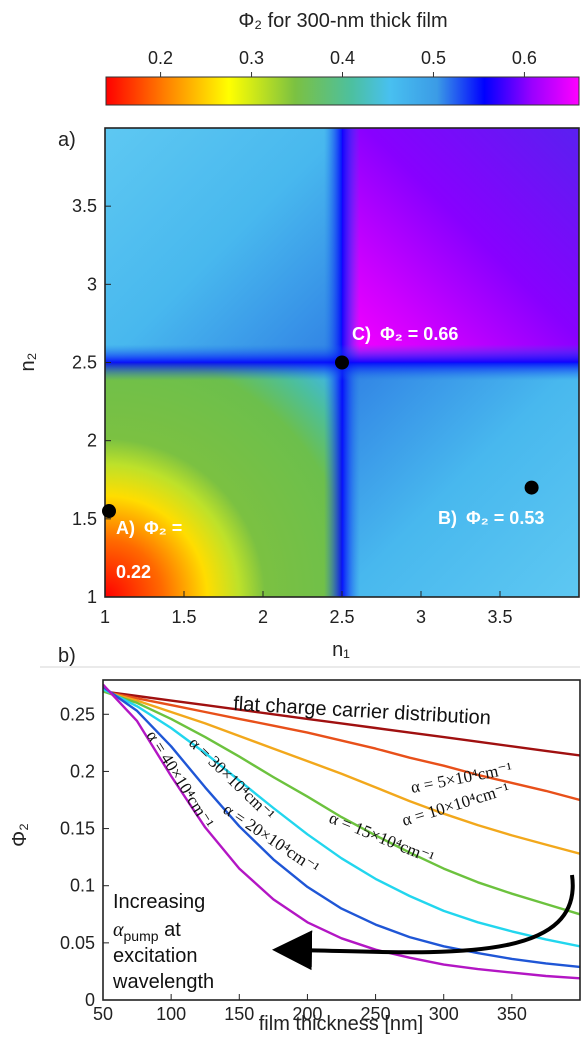 This screenshot has height=1039, width=582. I want to click on line-x-tick-label: 300, so click(444, 1014).